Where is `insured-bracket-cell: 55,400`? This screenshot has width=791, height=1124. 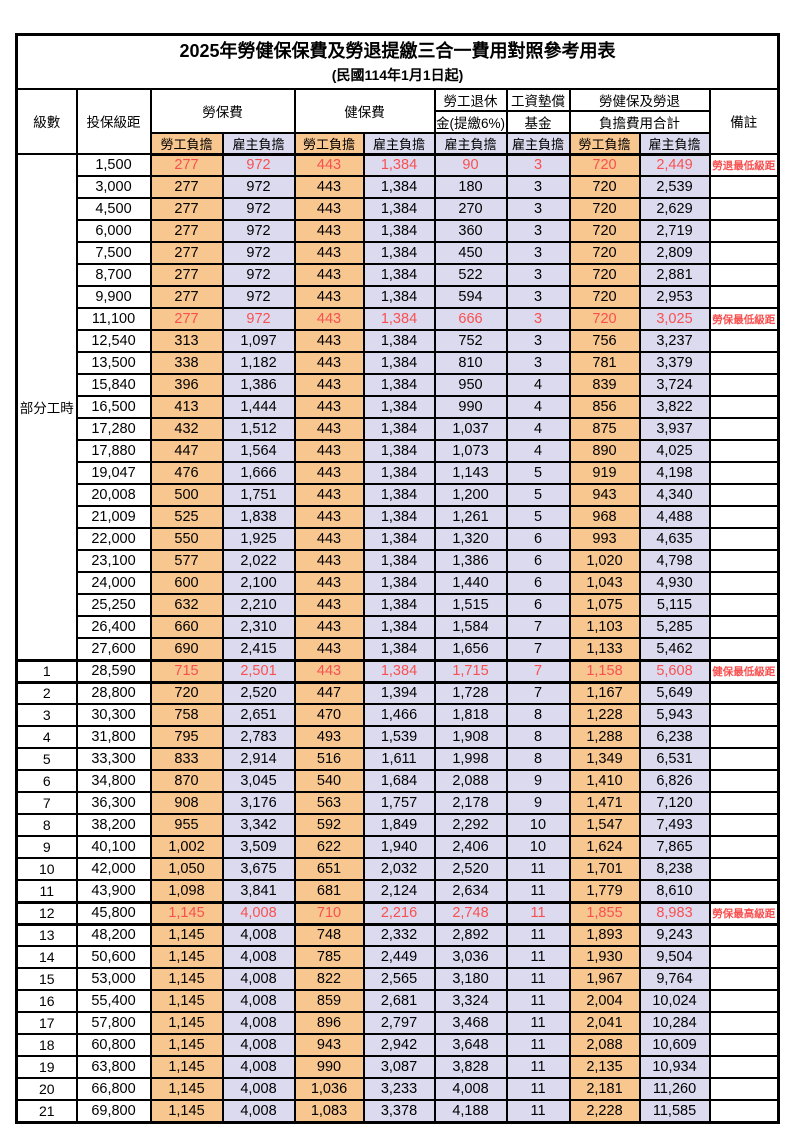
insured-bracket-cell: 55,400 is located at coordinates (113, 1001).